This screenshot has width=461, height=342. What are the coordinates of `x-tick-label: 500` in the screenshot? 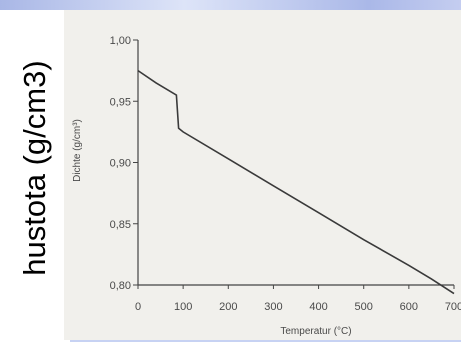 It's located at (364, 307).